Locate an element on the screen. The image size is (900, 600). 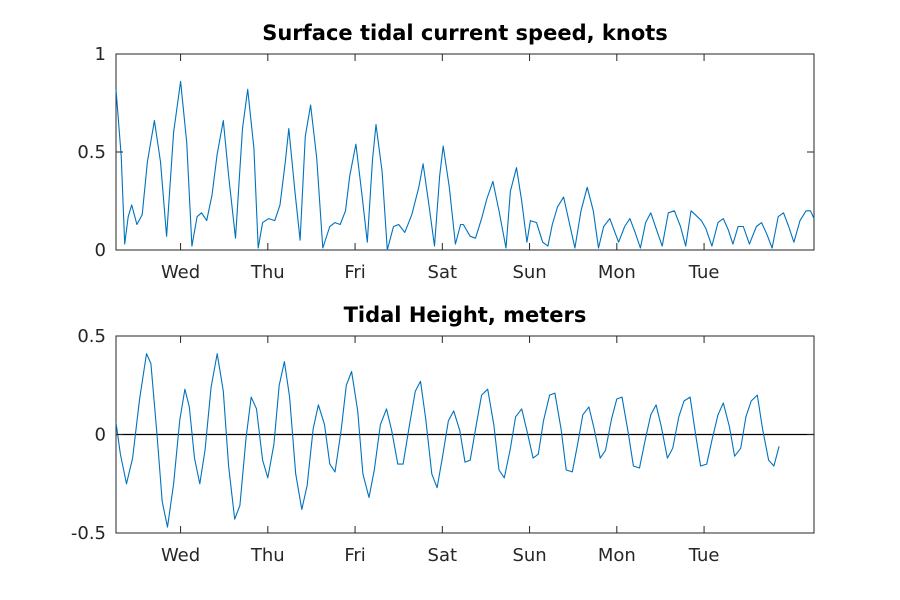
tidal-height-x-tick-label: Sun is located at coordinates (529, 555).